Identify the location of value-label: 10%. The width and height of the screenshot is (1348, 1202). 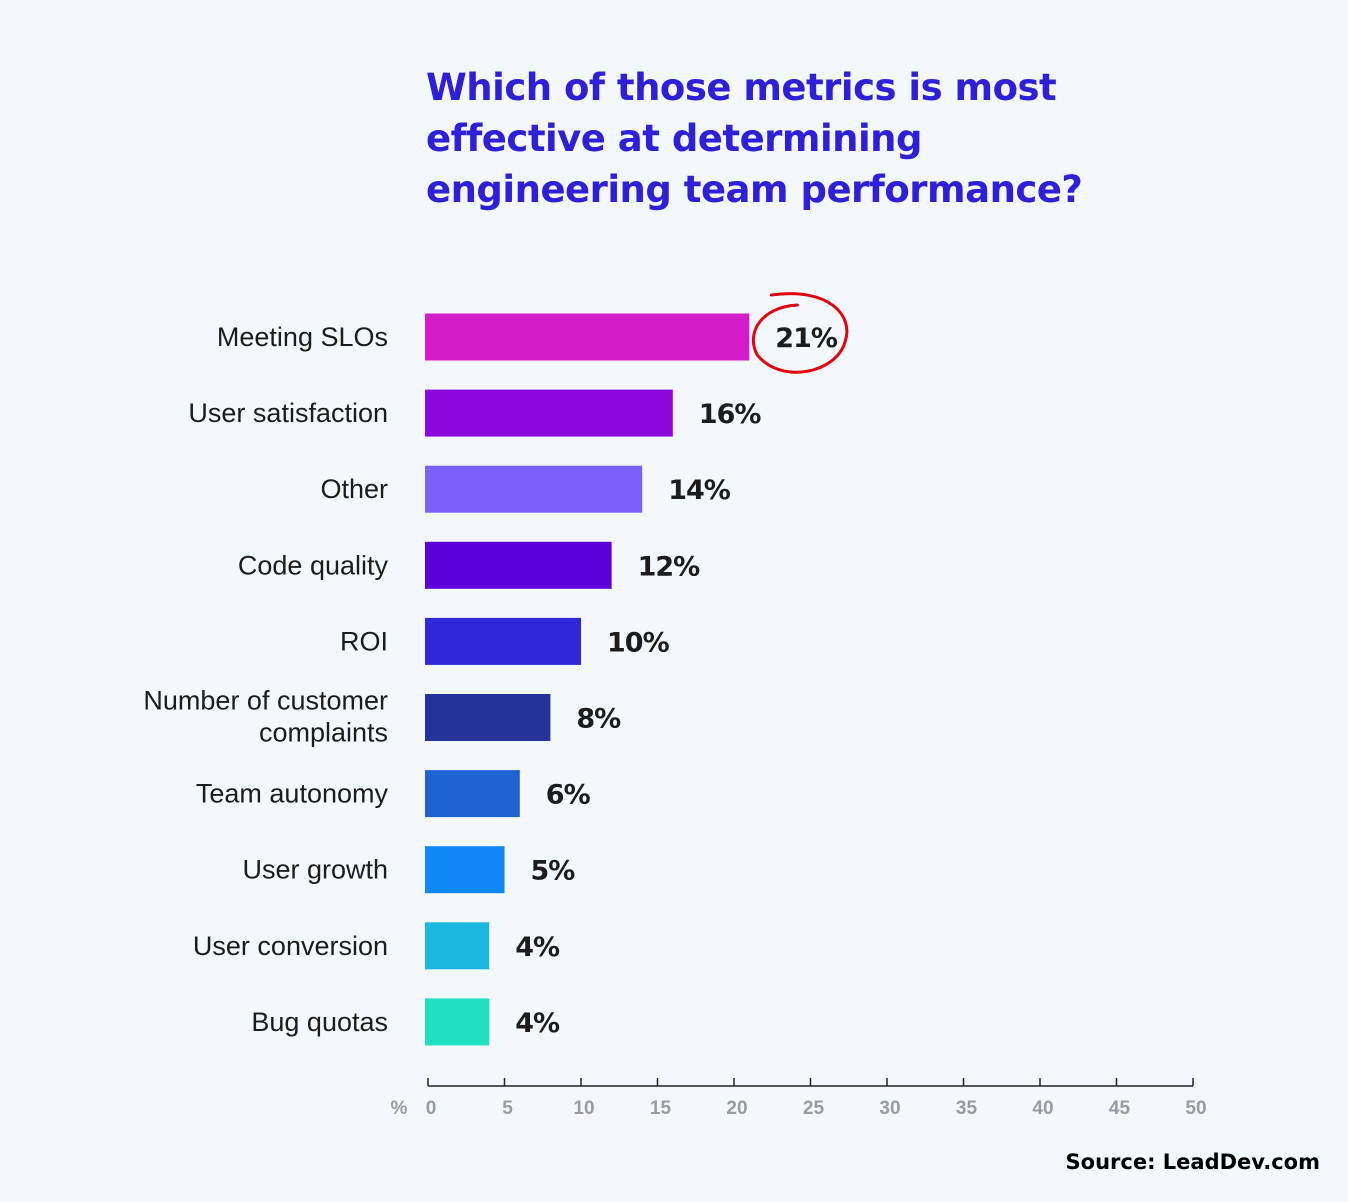
(638, 642).